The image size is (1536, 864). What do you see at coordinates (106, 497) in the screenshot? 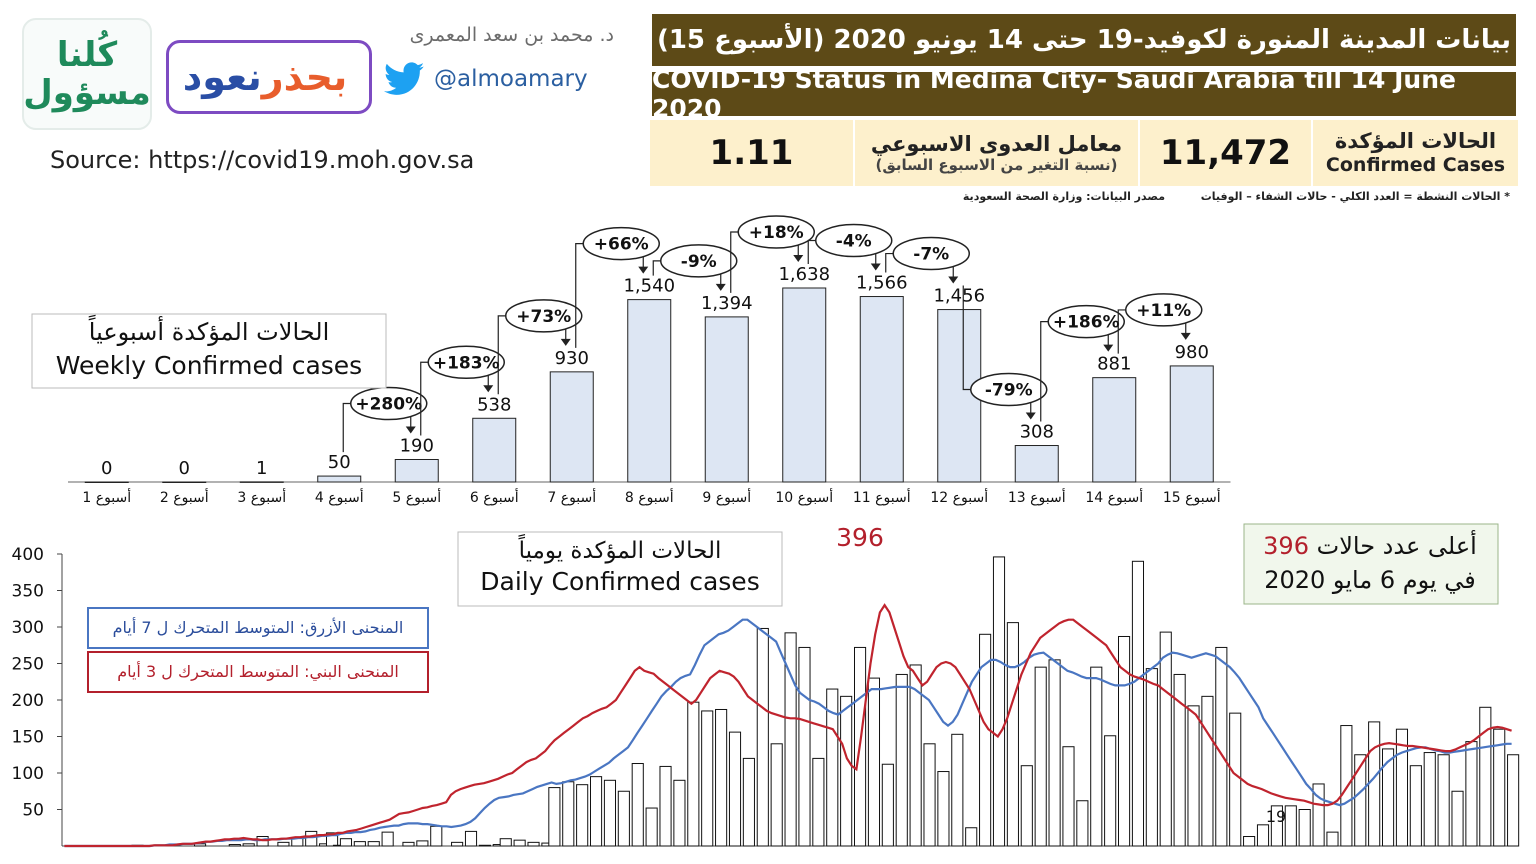
I see `weekly-category-label: أسبوع 1` at bounding box center [106, 497].